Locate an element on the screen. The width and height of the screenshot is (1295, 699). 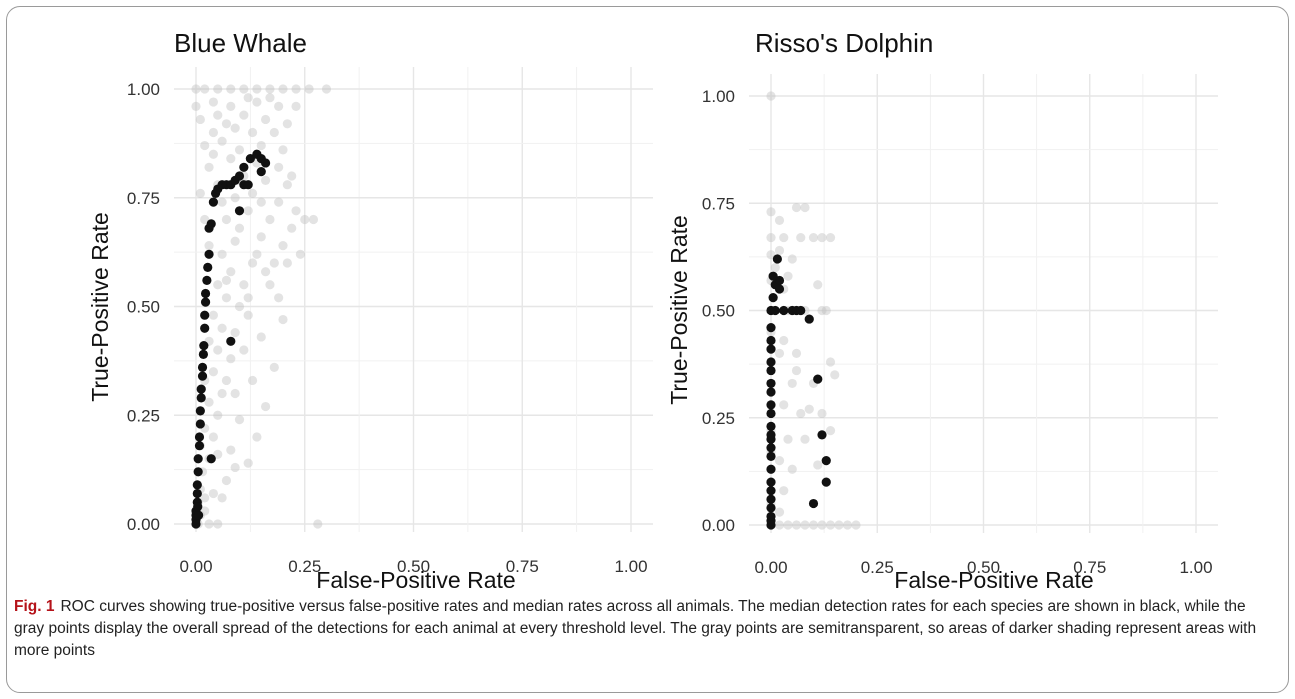
y-tick-label: 0.00 is located at coordinates (143, 524).